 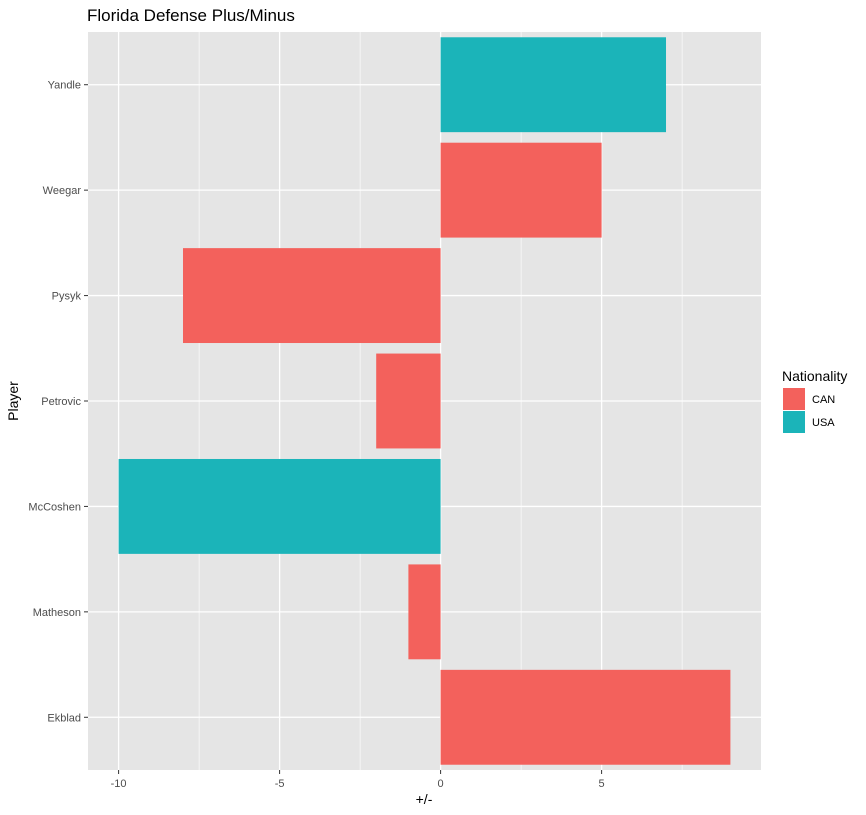 I want to click on bar-ekblad, so click(x=585, y=717).